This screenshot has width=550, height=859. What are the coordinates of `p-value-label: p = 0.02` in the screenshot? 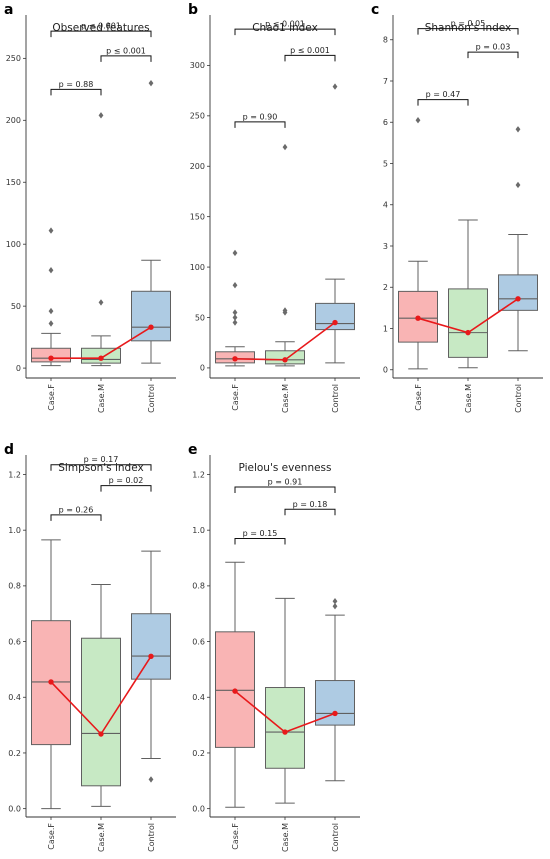 It's located at (126, 480).